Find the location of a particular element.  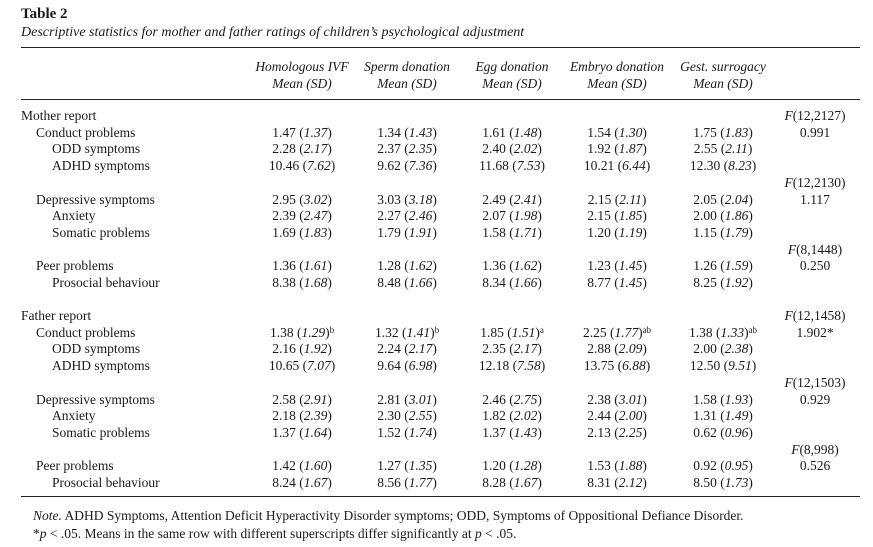

row-label: ADHD symptoms is located at coordinates (101, 166).